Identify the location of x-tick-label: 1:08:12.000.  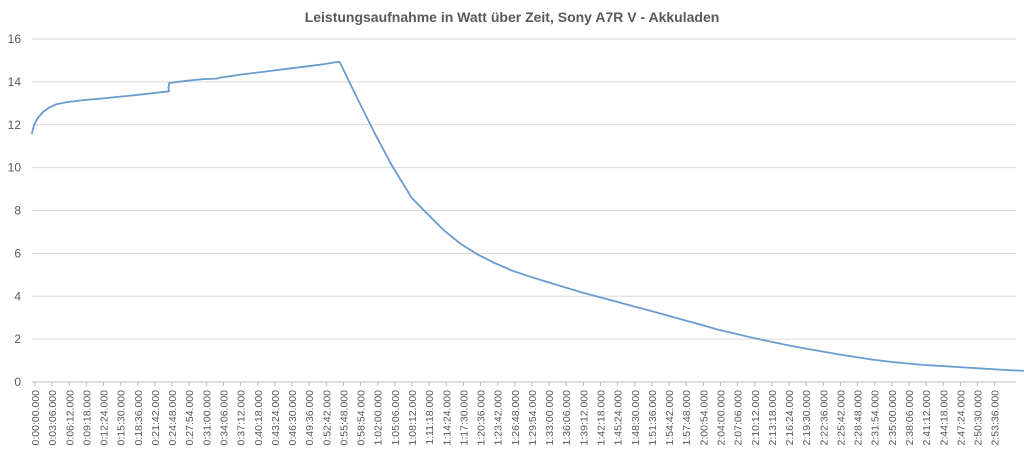
(413, 418).